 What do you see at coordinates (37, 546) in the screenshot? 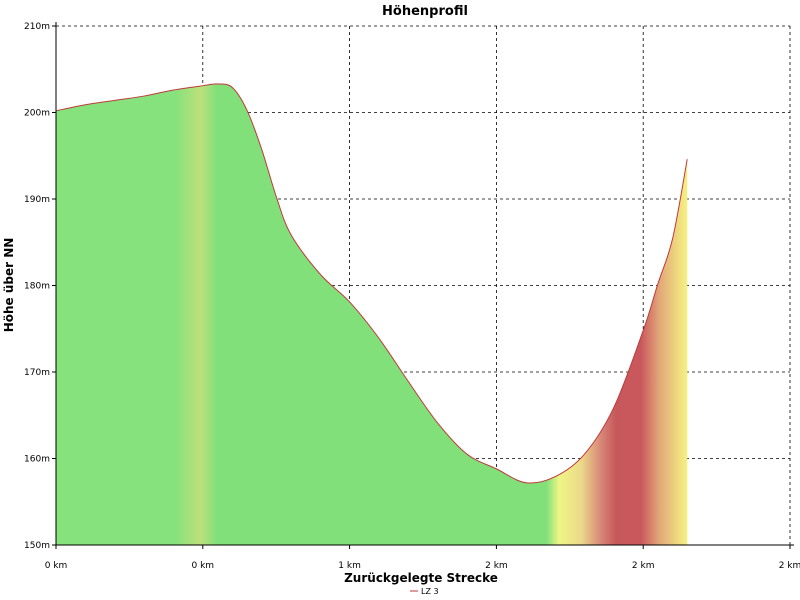
I see `y-tick-label: 150m` at bounding box center [37, 546].